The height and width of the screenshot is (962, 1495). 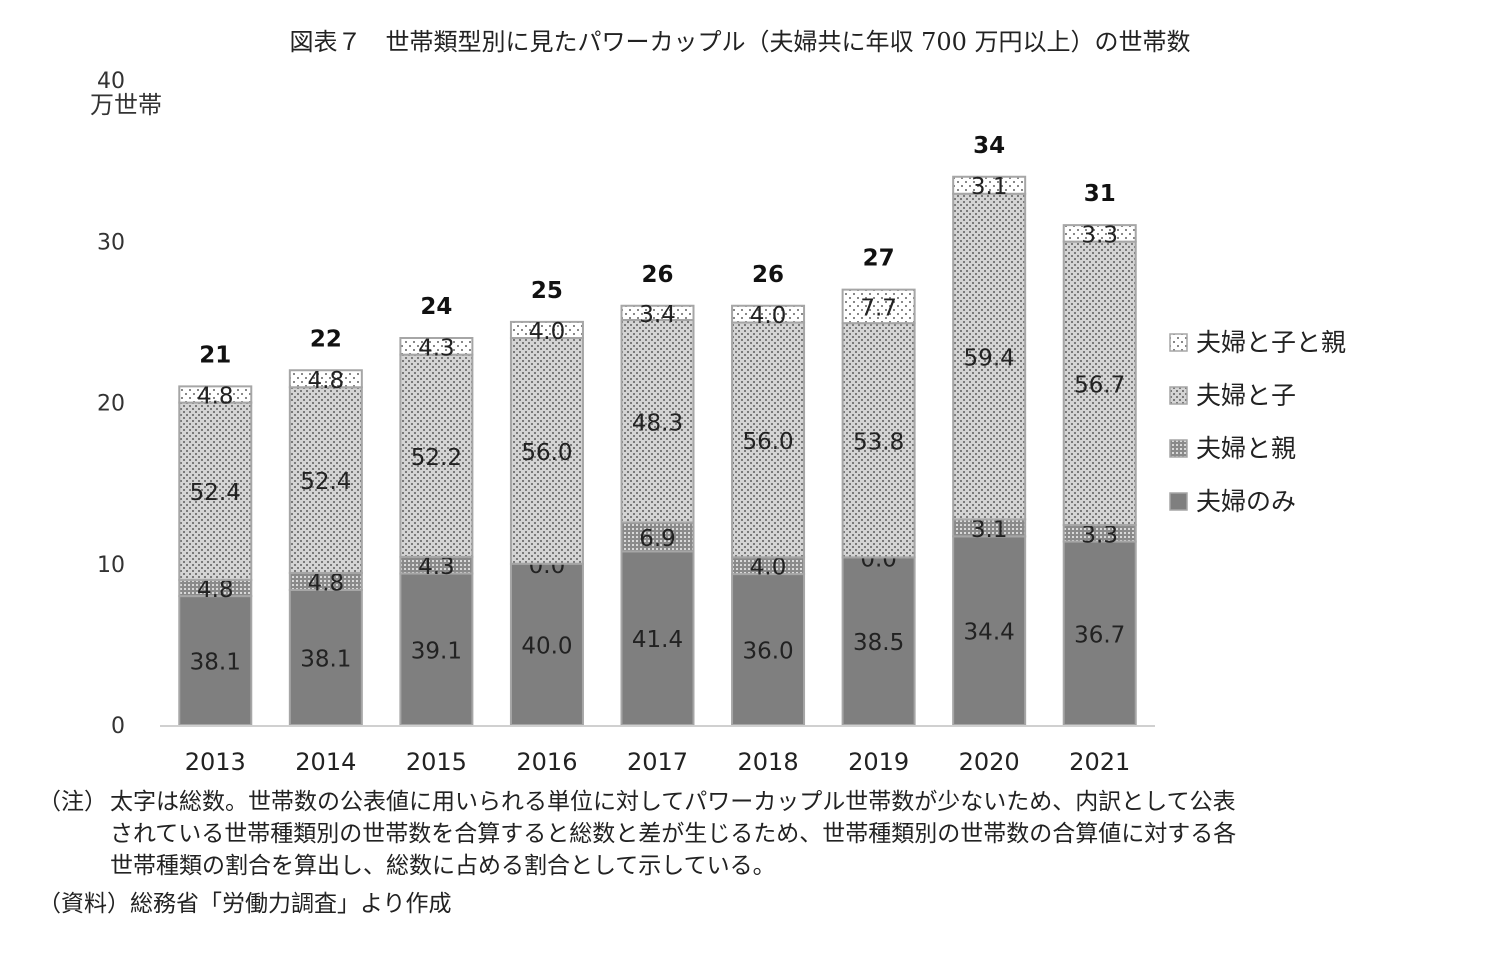 I want to click on segment-value-label: 53.8, so click(x=878, y=442).